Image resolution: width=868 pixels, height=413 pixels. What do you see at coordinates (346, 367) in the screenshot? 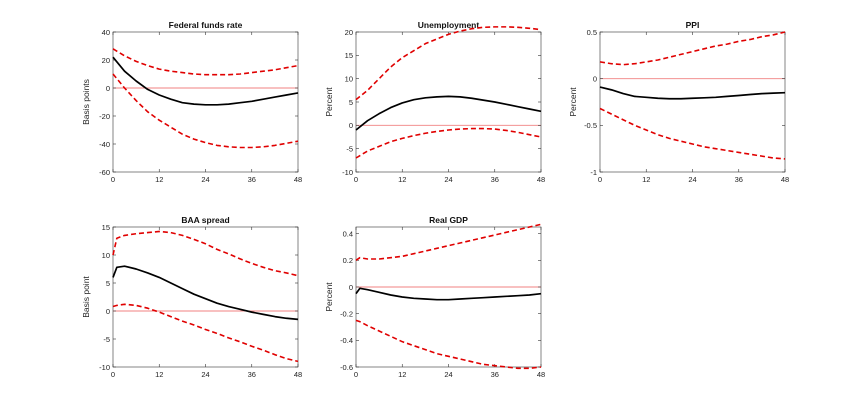
I see `y-tick-label: -0.6` at bounding box center [346, 367].